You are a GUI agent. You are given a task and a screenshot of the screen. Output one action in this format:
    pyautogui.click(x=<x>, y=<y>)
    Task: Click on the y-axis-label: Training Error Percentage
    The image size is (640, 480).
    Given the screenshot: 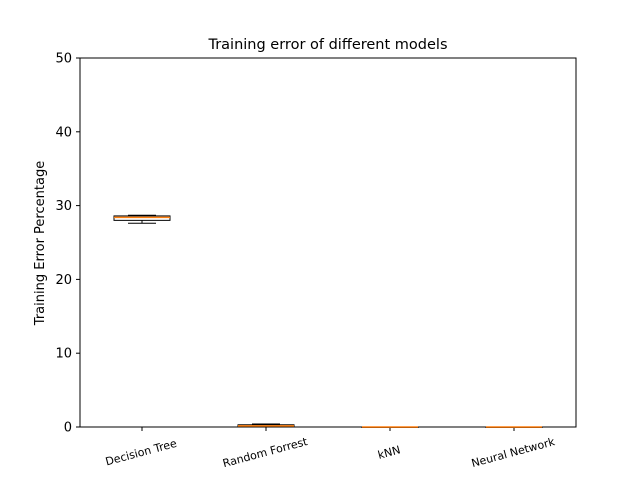 What is the action you would take?
    pyautogui.click(x=40, y=243)
    